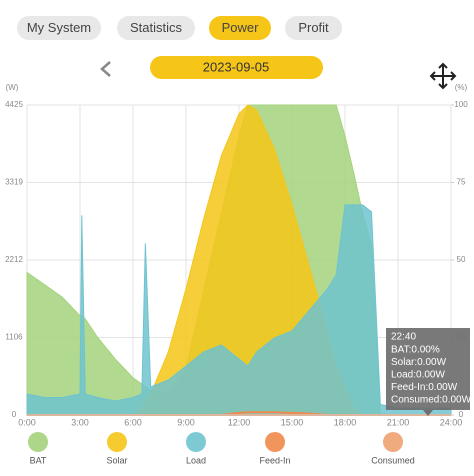 This screenshot has height=476, width=474. I want to click on x-tick-label: 24:00, so click(451, 422).